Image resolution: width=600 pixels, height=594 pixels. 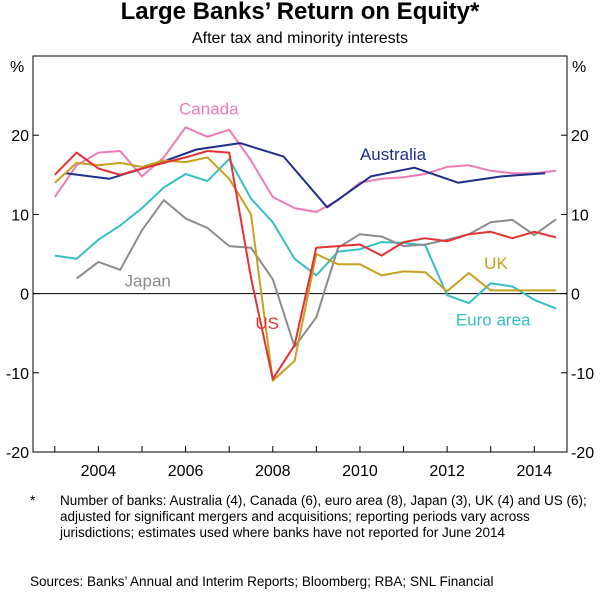 What do you see at coordinates (209, 109) in the screenshot?
I see `series-label-canada: Canada` at bounding box center [209, 109].